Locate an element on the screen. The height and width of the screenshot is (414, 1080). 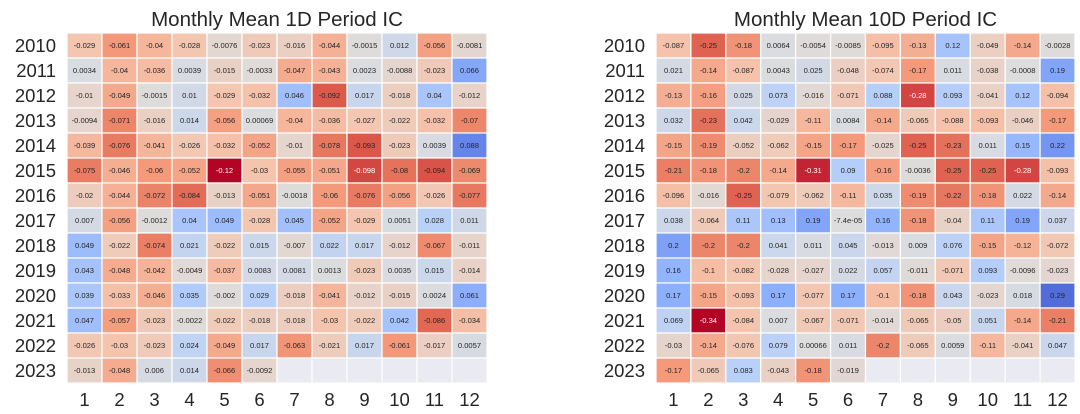
cell-value-label: -0.25 is located at coordinates (743, 195).